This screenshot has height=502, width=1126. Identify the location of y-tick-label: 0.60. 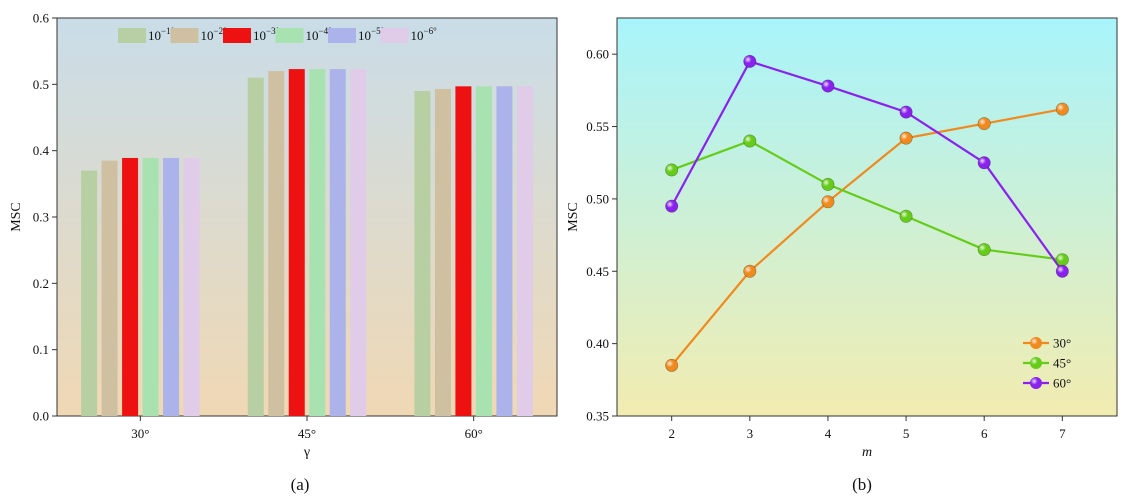
(597, 54).